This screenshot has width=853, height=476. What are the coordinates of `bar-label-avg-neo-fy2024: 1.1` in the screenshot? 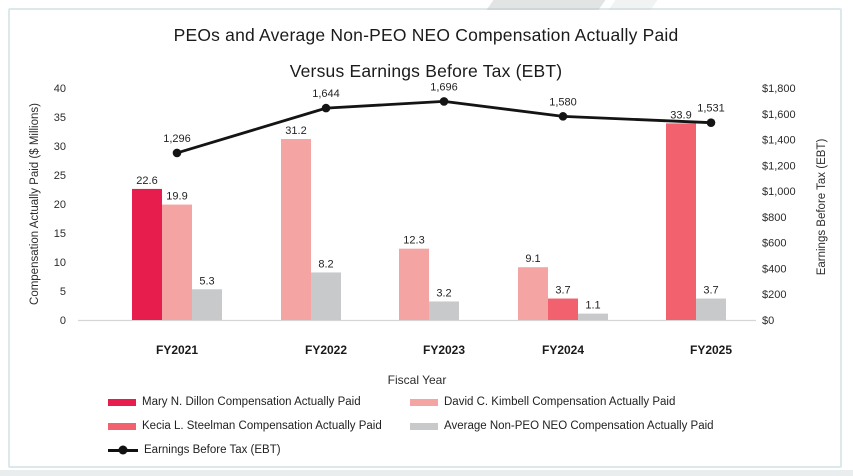 It's located at (592, 306).